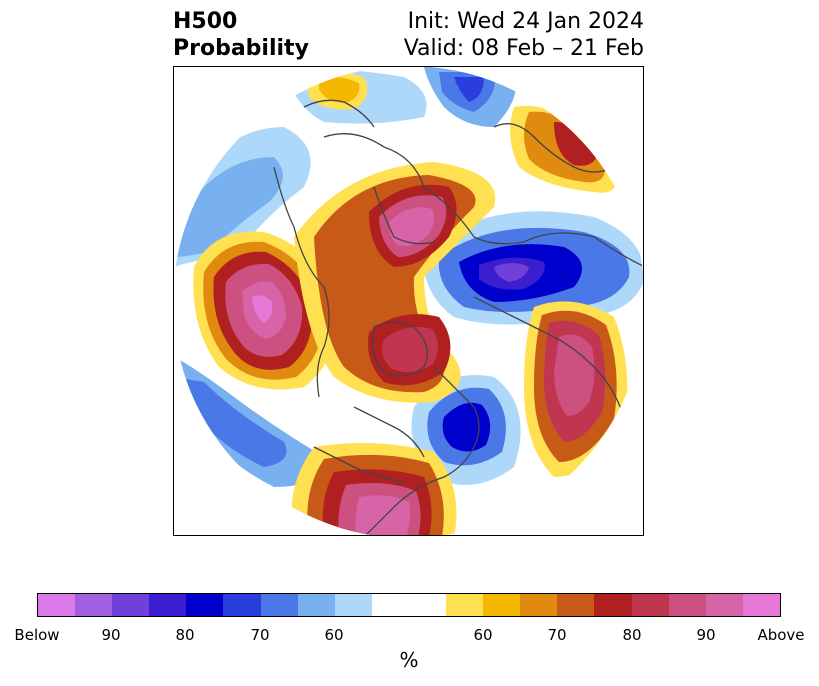 The height and width of the screenshot is (686, 819). I want to click on chart-title-left: H500 Probability, so click(241, 35).